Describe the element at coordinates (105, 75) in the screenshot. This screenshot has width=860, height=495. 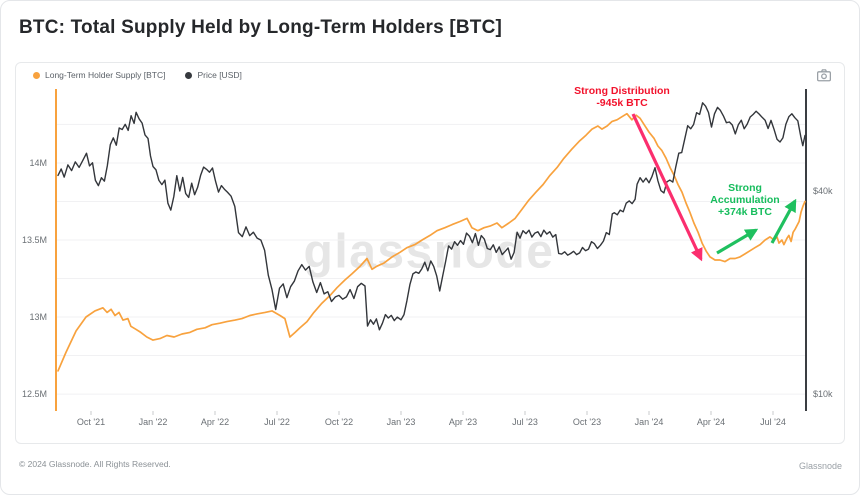
I see `legend-label-lth-supply: Long-Term Holder Supply [BTC]` at that location.